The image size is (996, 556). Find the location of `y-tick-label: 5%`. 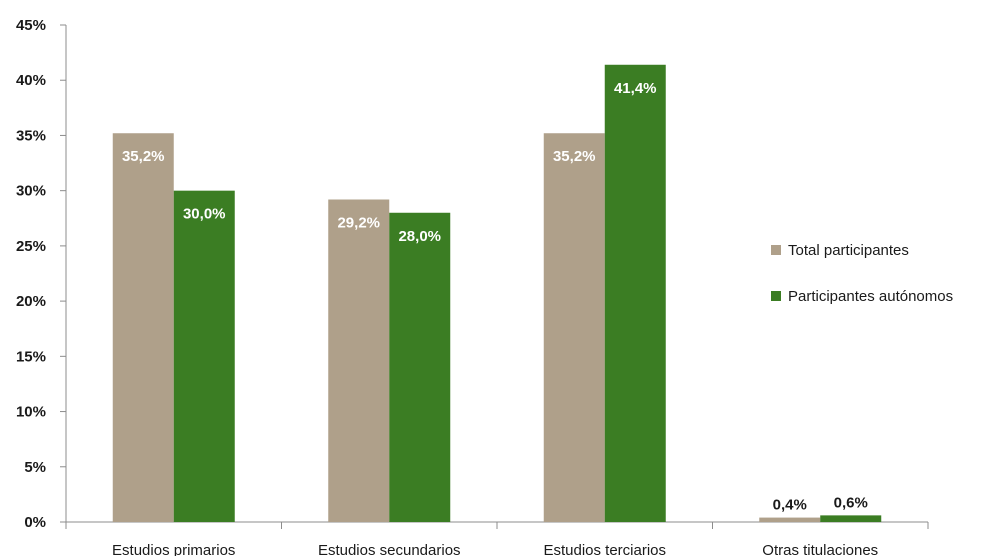

y-tick-label: 5% is located at coordinates (35, 467).